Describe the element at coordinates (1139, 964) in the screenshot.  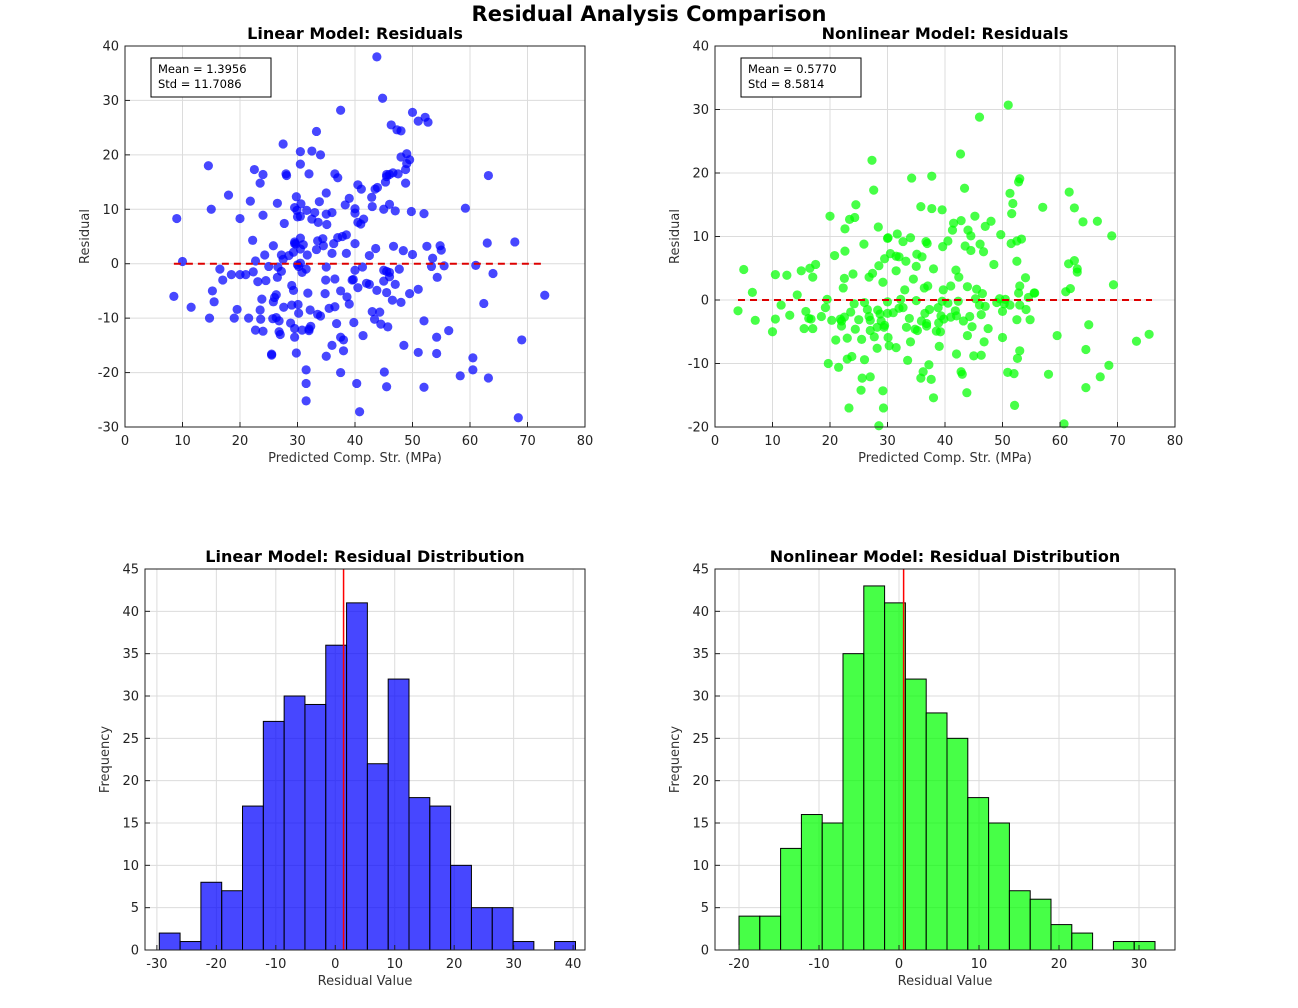
I see `x-tick-label: 30` at that location.